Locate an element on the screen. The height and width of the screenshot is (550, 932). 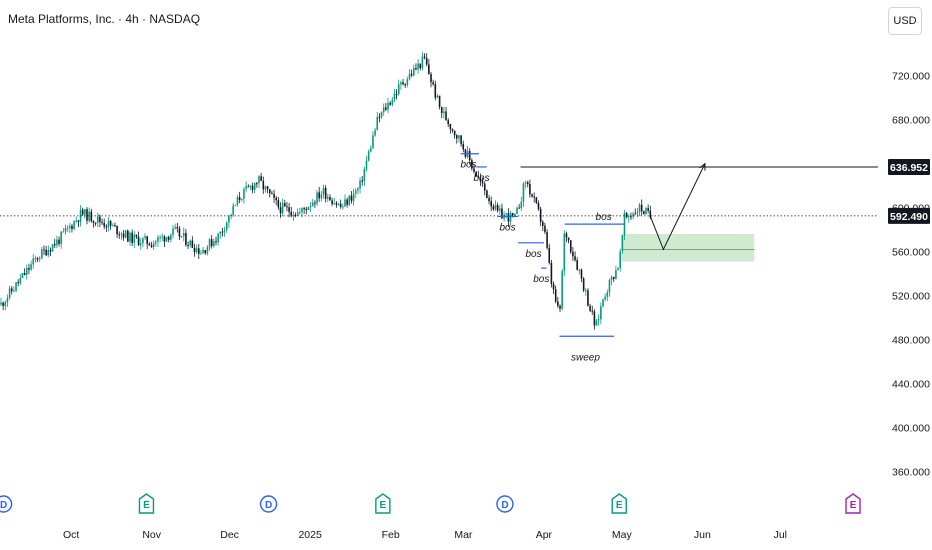
y-tick-label-5: 560.000 is located at coordinates (911, 253).